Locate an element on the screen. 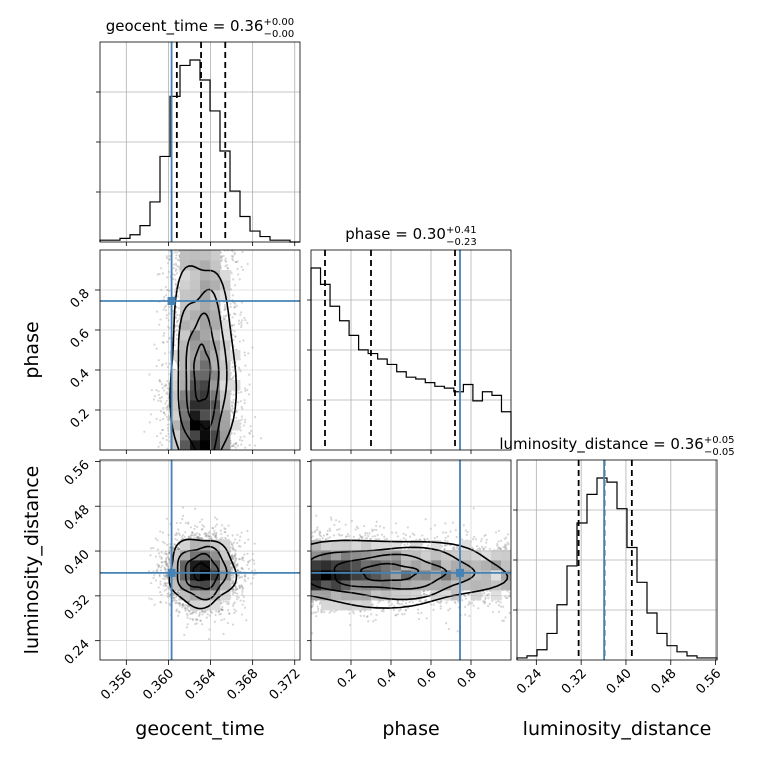 This screenshot has width=760, height=760. panel-title-phase: phase = 0.30+0.41 −0.23 is located at coordinates (411, 236).